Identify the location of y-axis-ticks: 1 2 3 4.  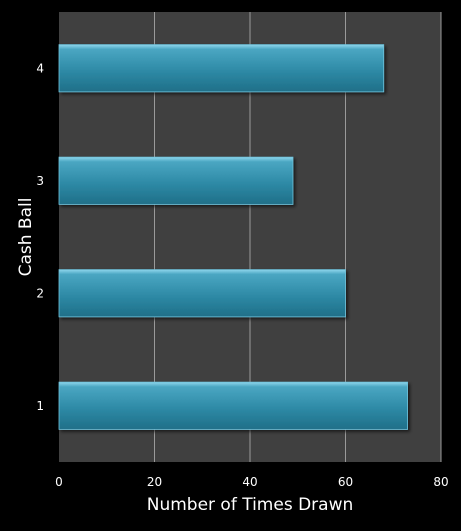
(40, 237).